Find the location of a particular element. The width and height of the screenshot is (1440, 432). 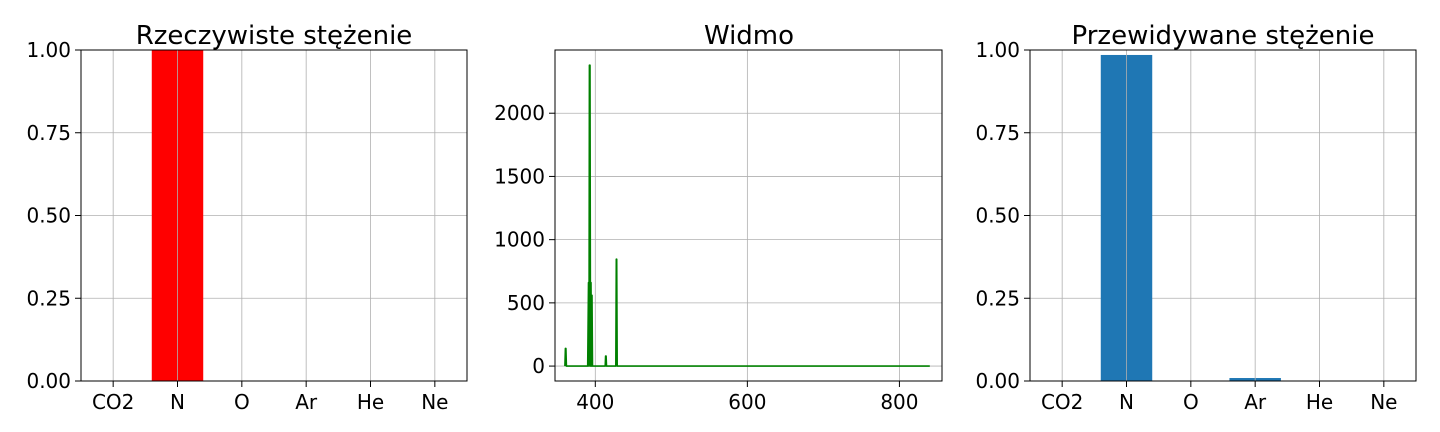

y-tick-label: 2000 is located at coordinates (519, 113).